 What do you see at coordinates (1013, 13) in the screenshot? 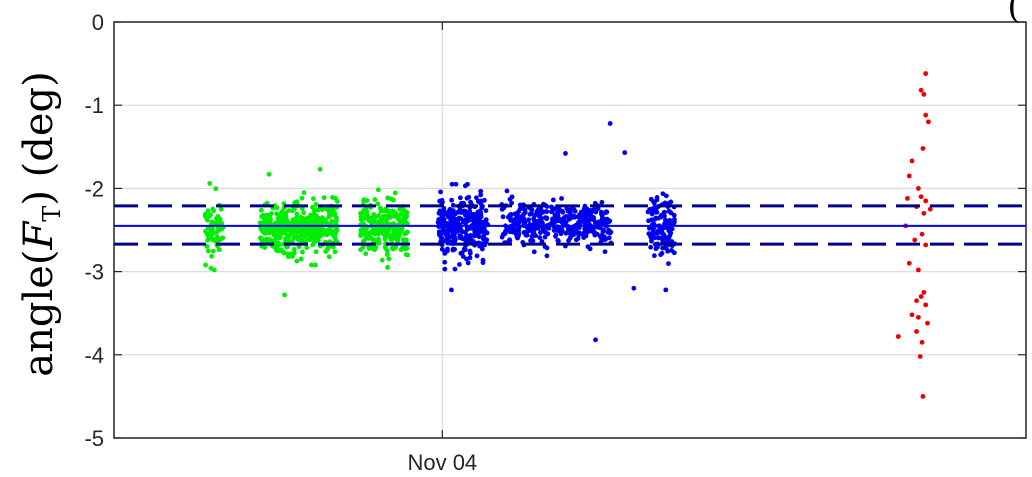
I see `corner-glyph: (` at bounding box center [1013, 13].